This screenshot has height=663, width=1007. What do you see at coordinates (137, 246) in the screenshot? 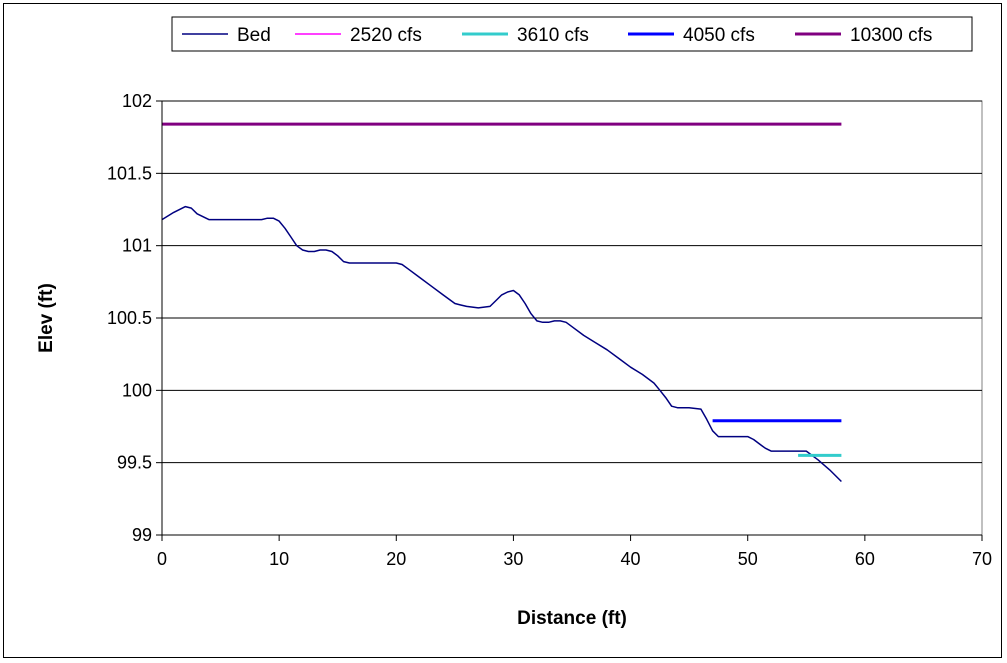
I see `y-tick-label: 101` at bounding box center [137, 246].